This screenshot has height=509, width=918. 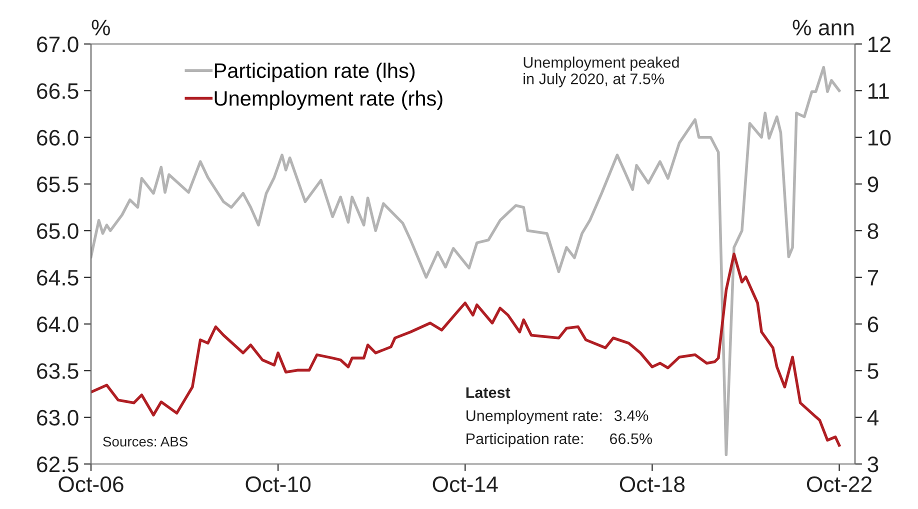 I want to click on annotation: 3.4%, so click(x=631, y=416).